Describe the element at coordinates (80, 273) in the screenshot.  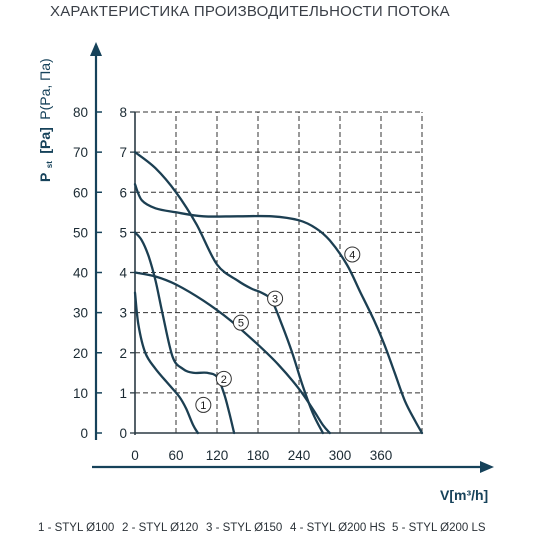
I see `y-tick-label-outer: 40` at that location.